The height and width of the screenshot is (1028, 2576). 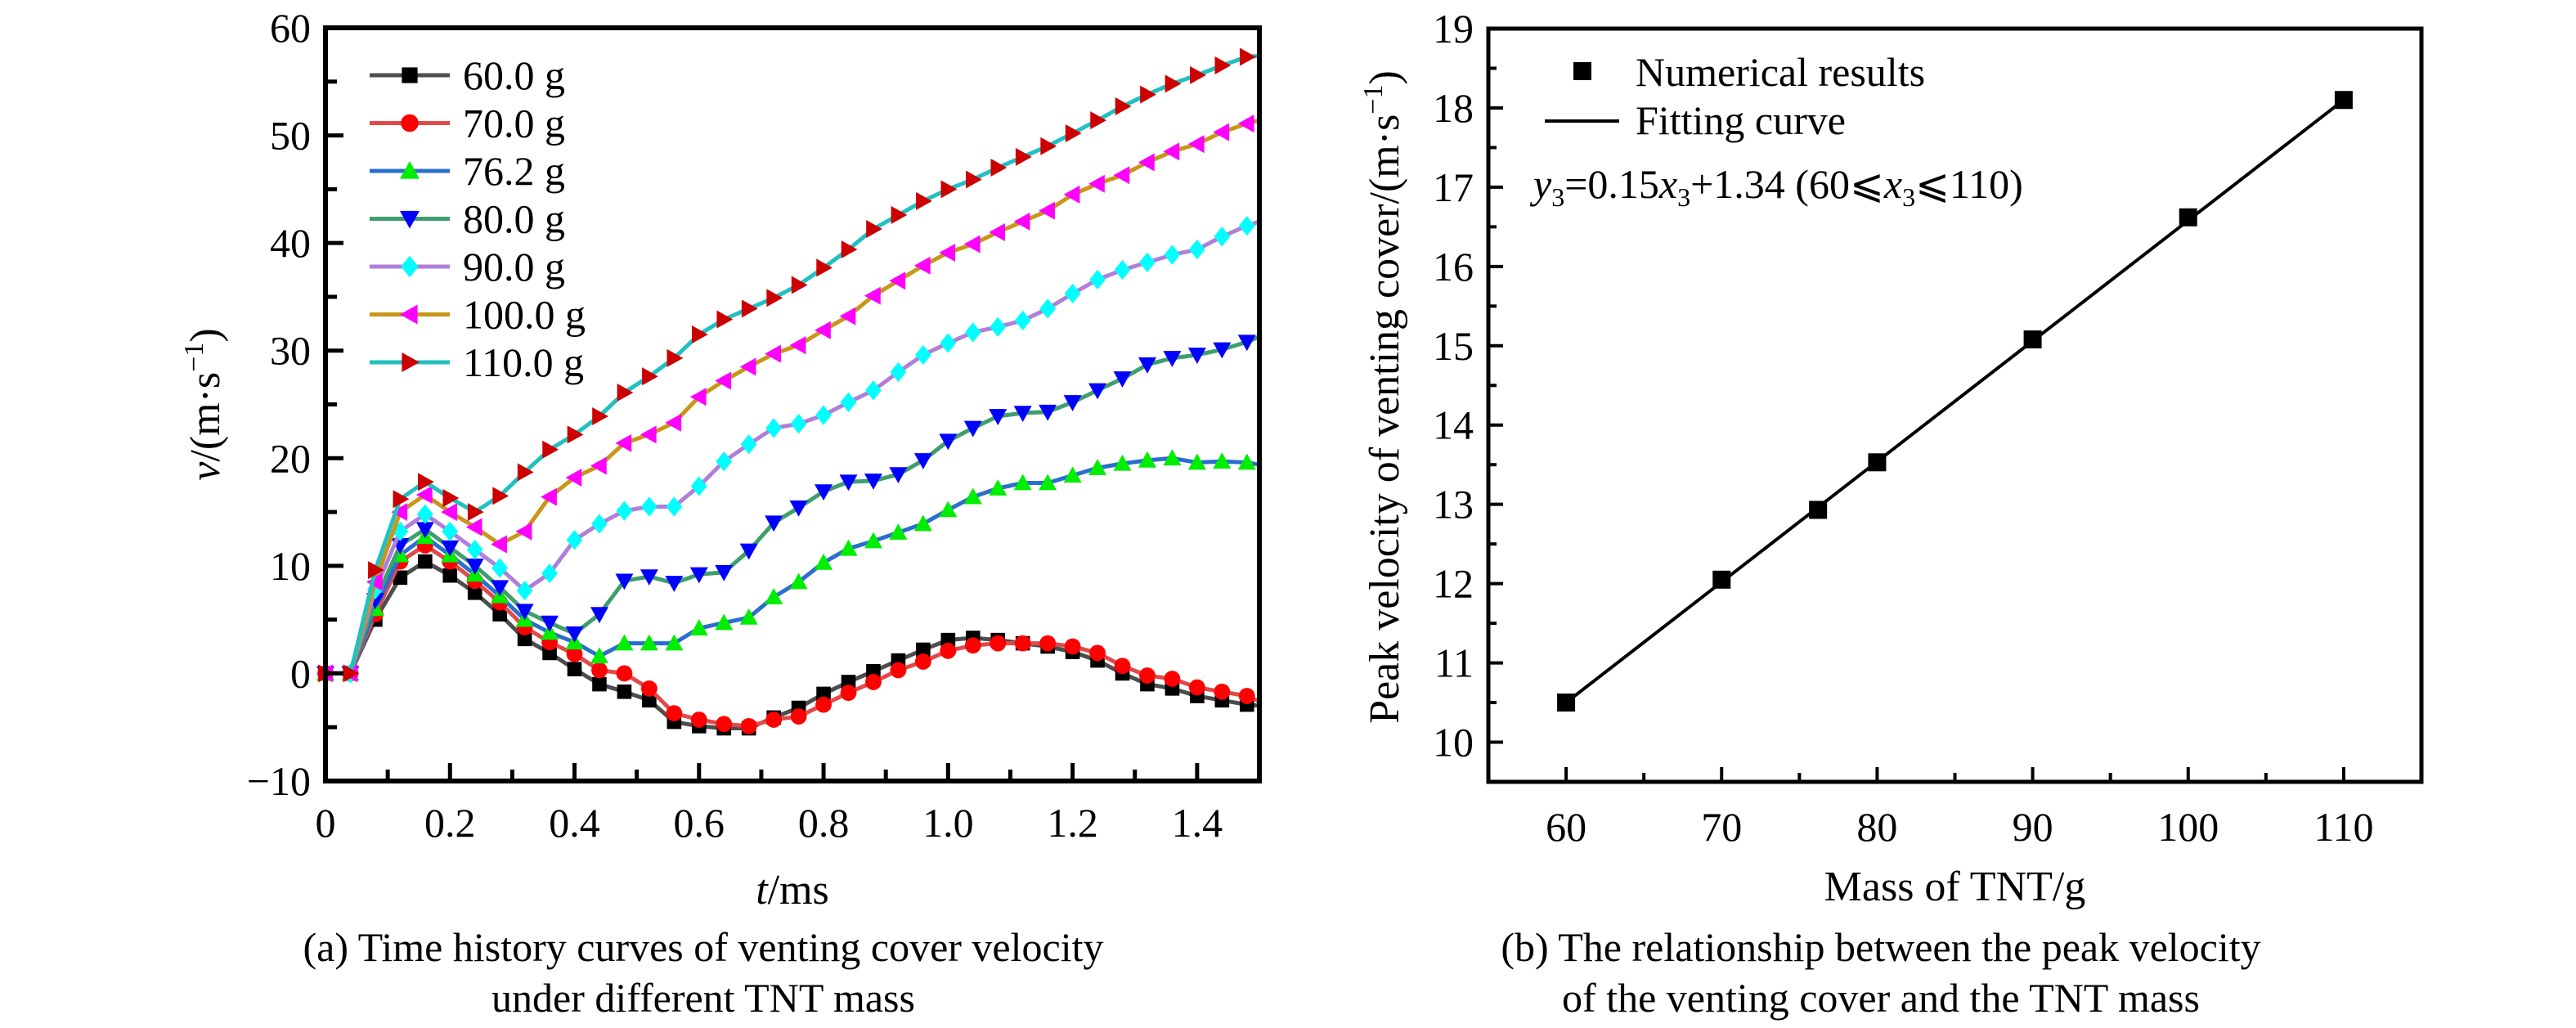 What do you see at coordinates (824, 823) in the screenshot?
I see `x-tick-label: 0.8` at bounding box center [824, 823].